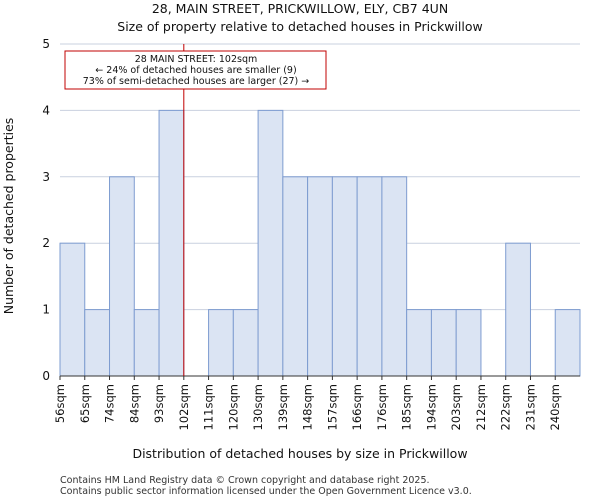 The image size is (600, 504). What do you see at coordinates (530, 407) in the screenshot?
I see `x-tick-label: 231sqm` at bounding box center [530, 407].